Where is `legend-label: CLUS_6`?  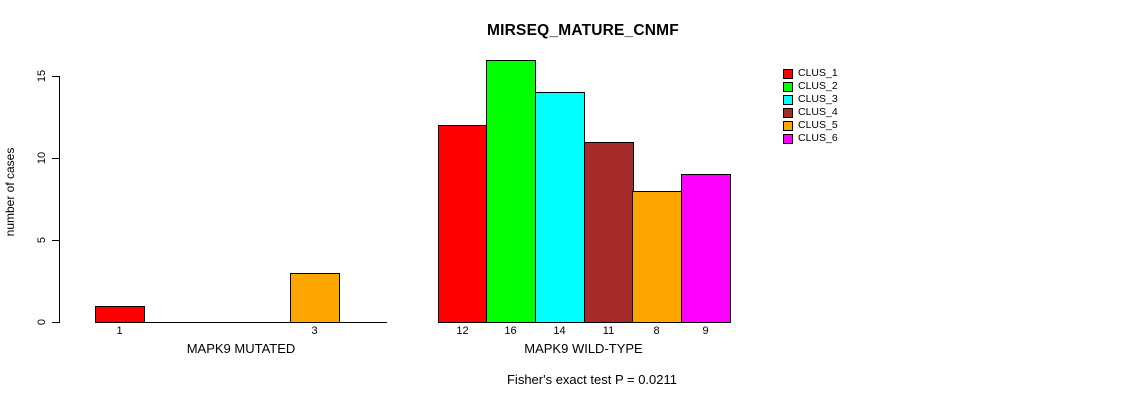
legend-label: CLUS_6 is located at coordinates (818, 138).